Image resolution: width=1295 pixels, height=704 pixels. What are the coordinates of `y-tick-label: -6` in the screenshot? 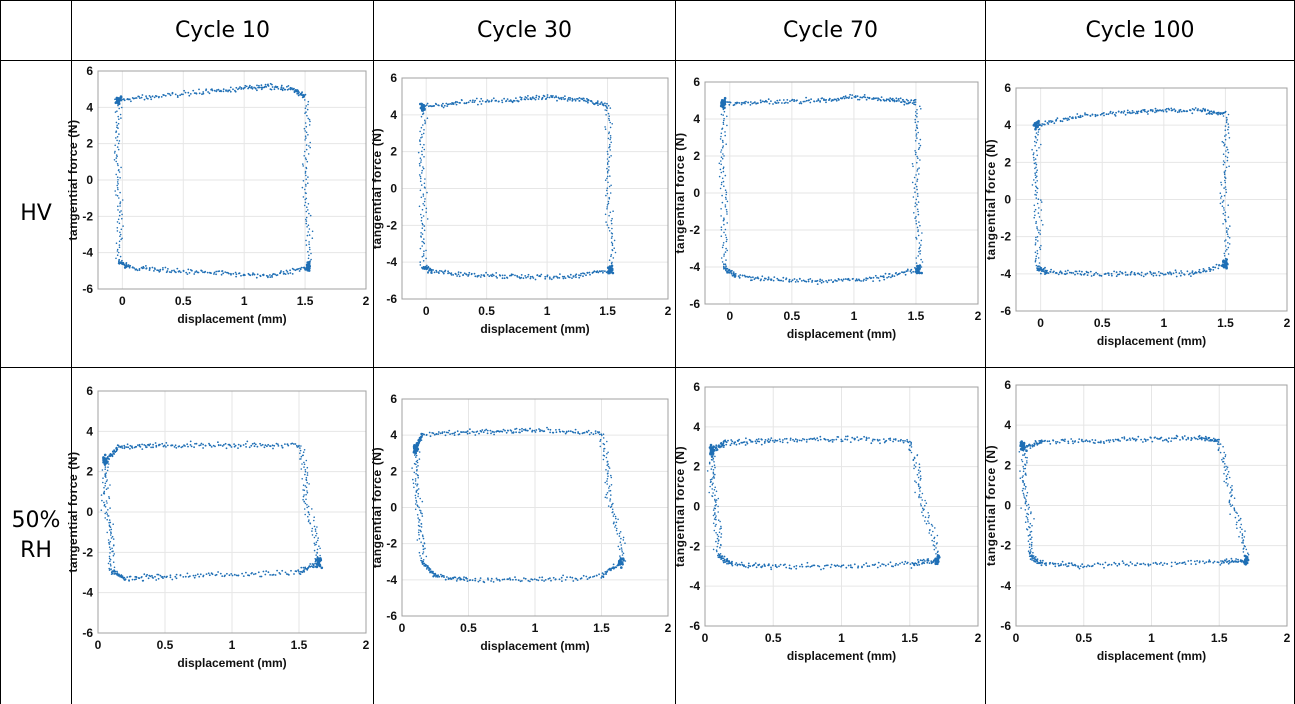 It's located at (694, 304).